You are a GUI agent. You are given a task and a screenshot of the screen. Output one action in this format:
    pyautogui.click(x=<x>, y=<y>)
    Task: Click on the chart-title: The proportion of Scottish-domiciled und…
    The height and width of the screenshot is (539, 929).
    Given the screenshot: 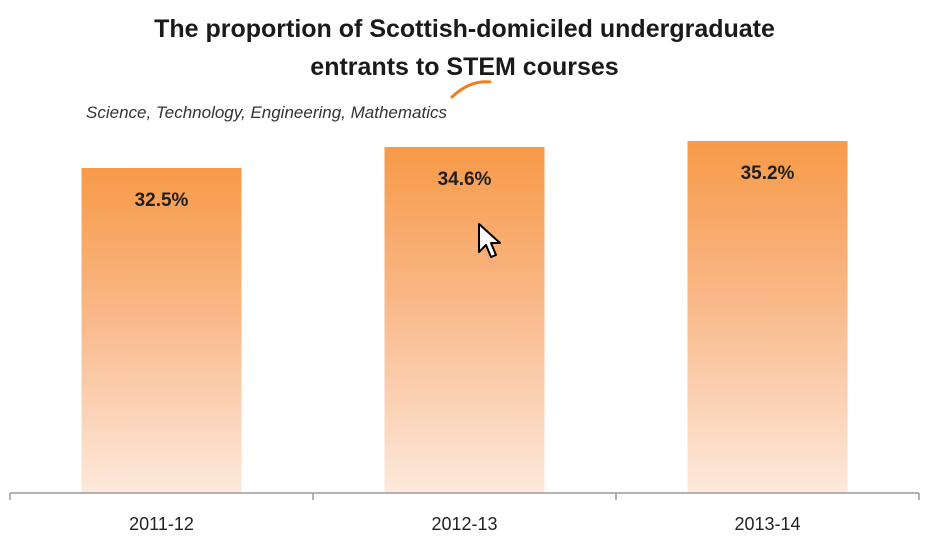 What is the action you would take?
    pyautogui.click(x=464, y=48)
    